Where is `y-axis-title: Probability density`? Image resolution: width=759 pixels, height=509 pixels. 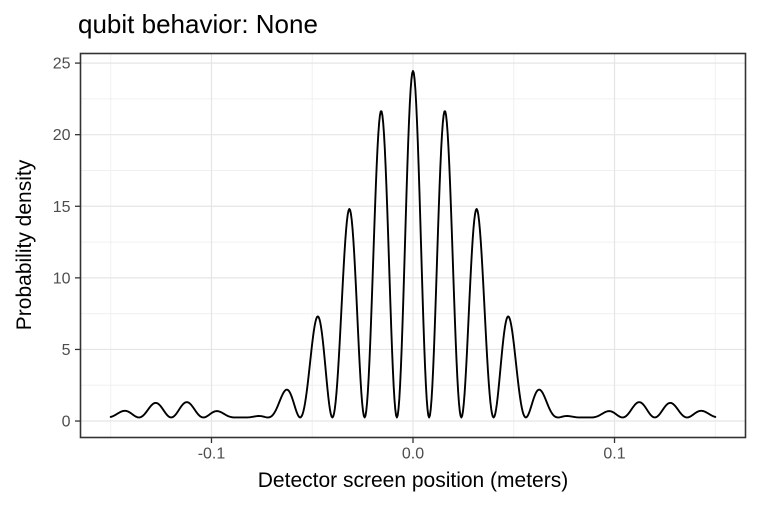
y-axis-title: Probability density is located at coordinates (24, 244).